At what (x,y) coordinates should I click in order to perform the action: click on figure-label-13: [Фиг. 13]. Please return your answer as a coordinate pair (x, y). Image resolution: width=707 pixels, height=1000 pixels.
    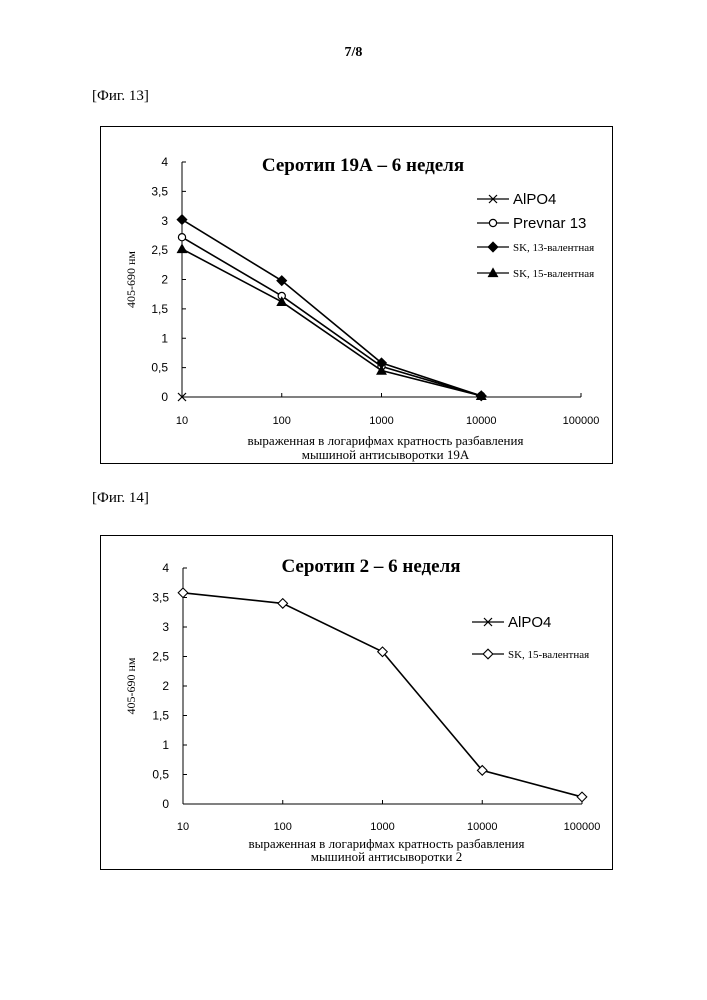
    Looking at the image, I should click on (120, 96).